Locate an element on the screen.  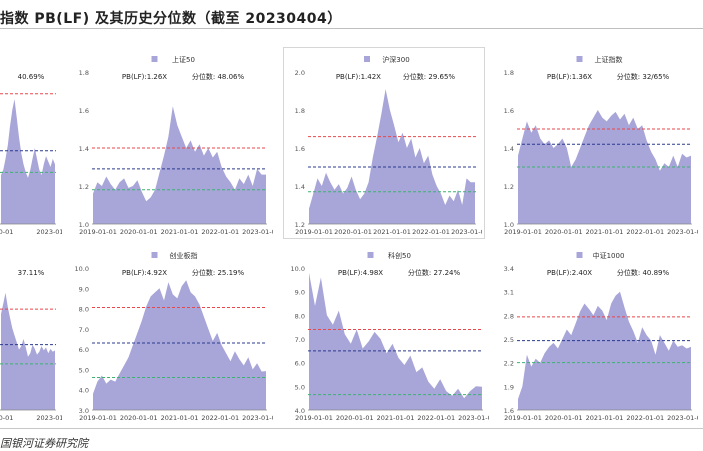
y-tick-label: 3.4 is located at coordinates (509, 269).